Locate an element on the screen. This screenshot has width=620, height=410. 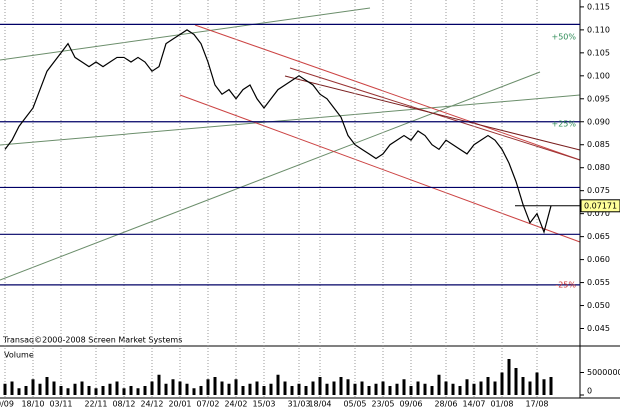
x-tick-label: 15/03 is located at coordinates (263, 404).